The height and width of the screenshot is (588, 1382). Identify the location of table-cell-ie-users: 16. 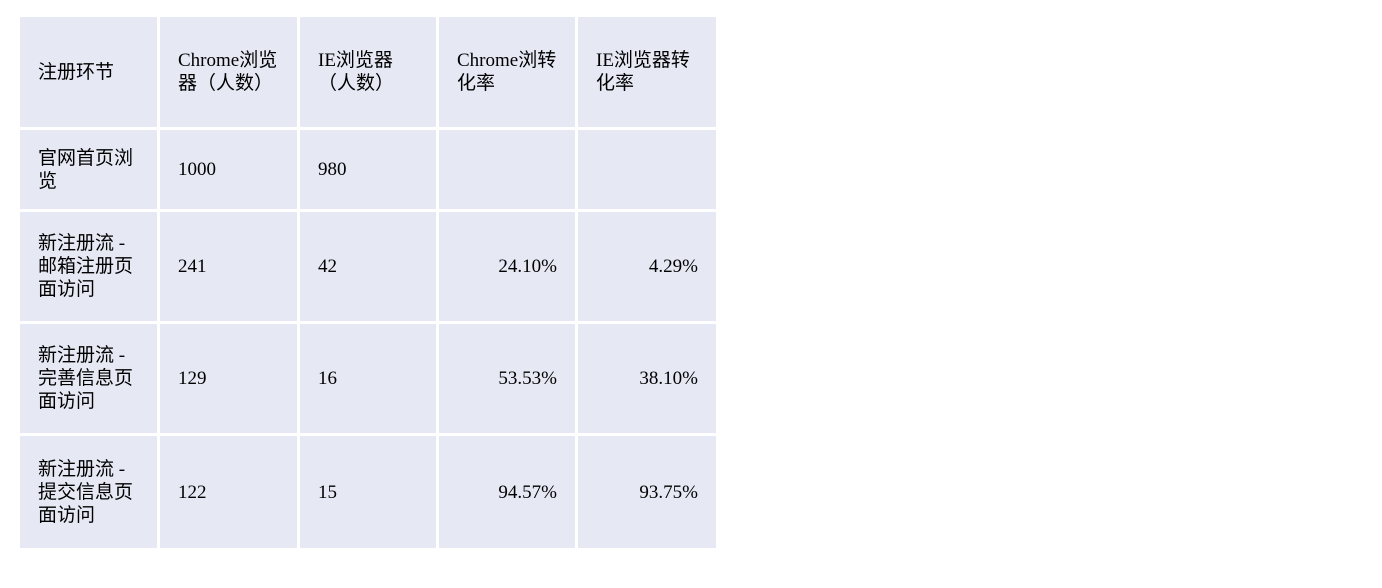
(369, 380).